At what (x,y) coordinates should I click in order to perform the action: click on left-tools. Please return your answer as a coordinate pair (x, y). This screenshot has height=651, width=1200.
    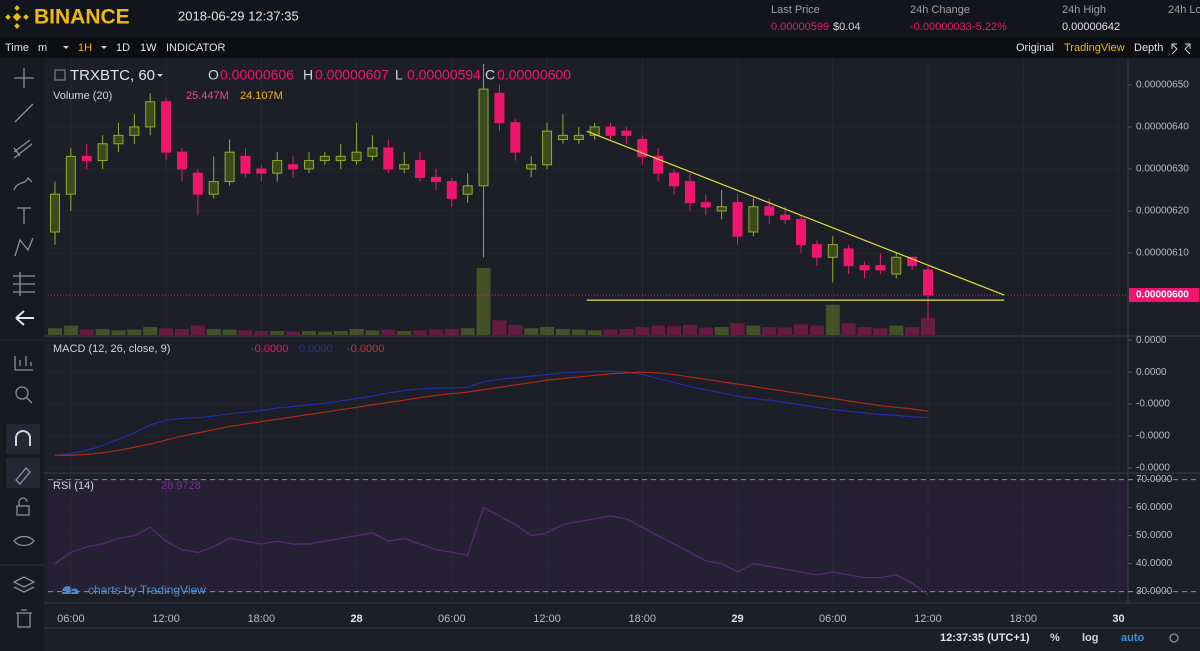
    Looking at the image, I should click on (22, 348).